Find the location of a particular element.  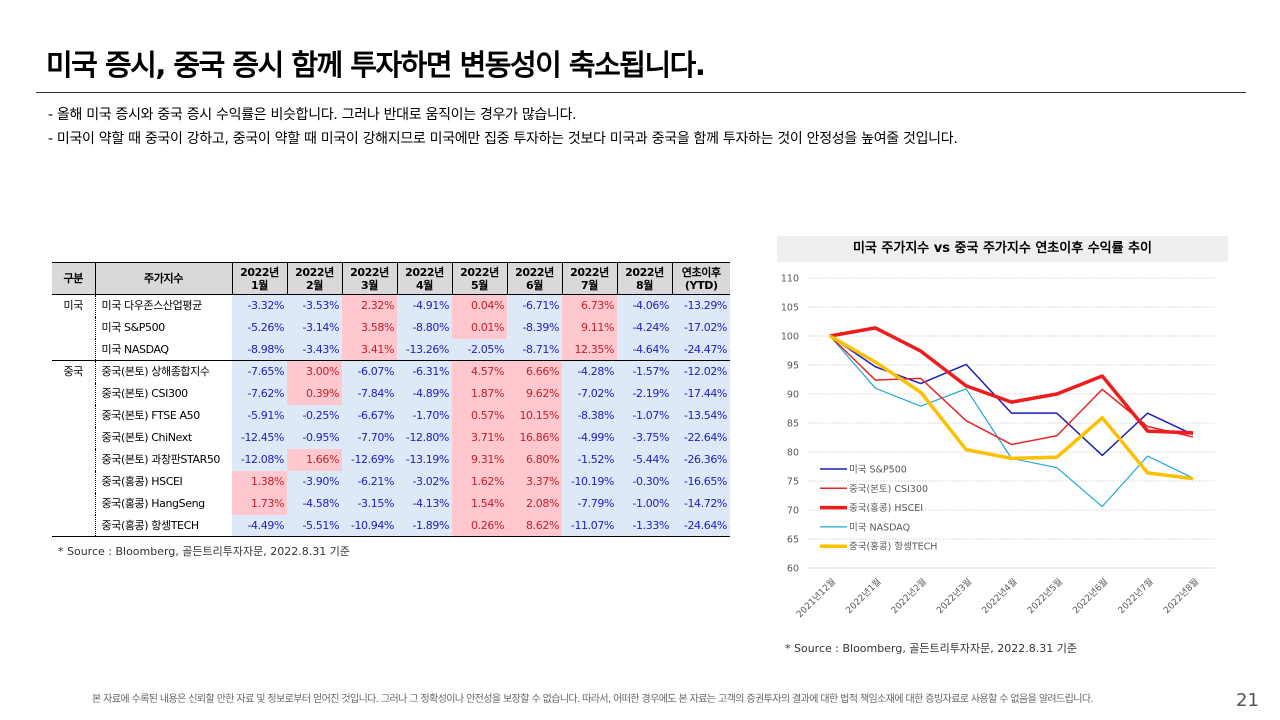

y-tick-label: 60 is located at coordinates (793, 569).